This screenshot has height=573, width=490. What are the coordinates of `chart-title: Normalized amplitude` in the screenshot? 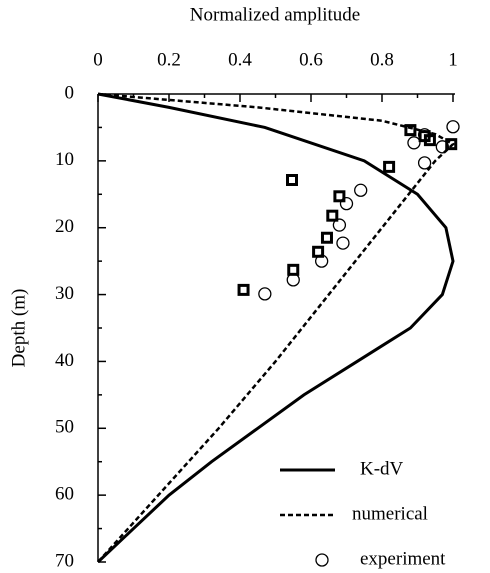 It's located at (275, 14).